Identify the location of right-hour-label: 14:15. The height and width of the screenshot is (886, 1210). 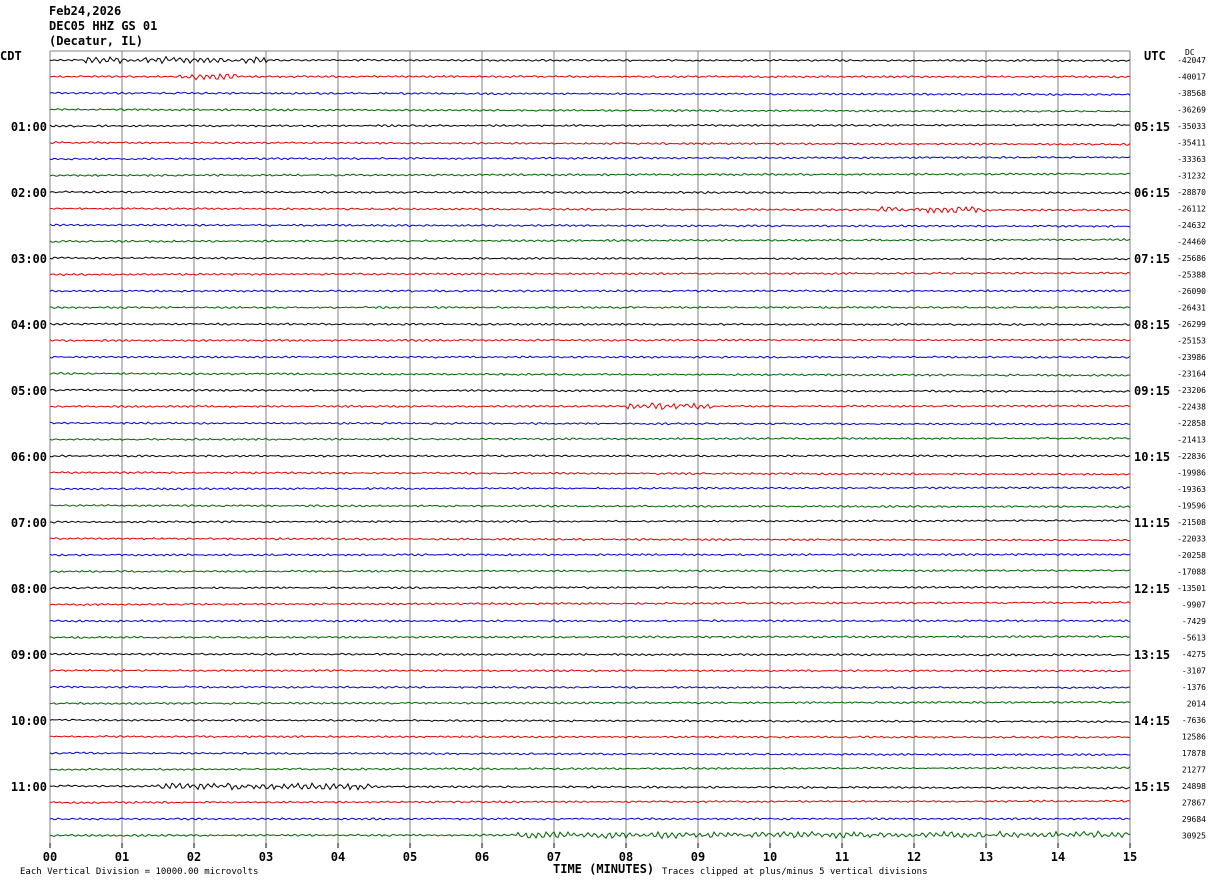
(1152, 721).